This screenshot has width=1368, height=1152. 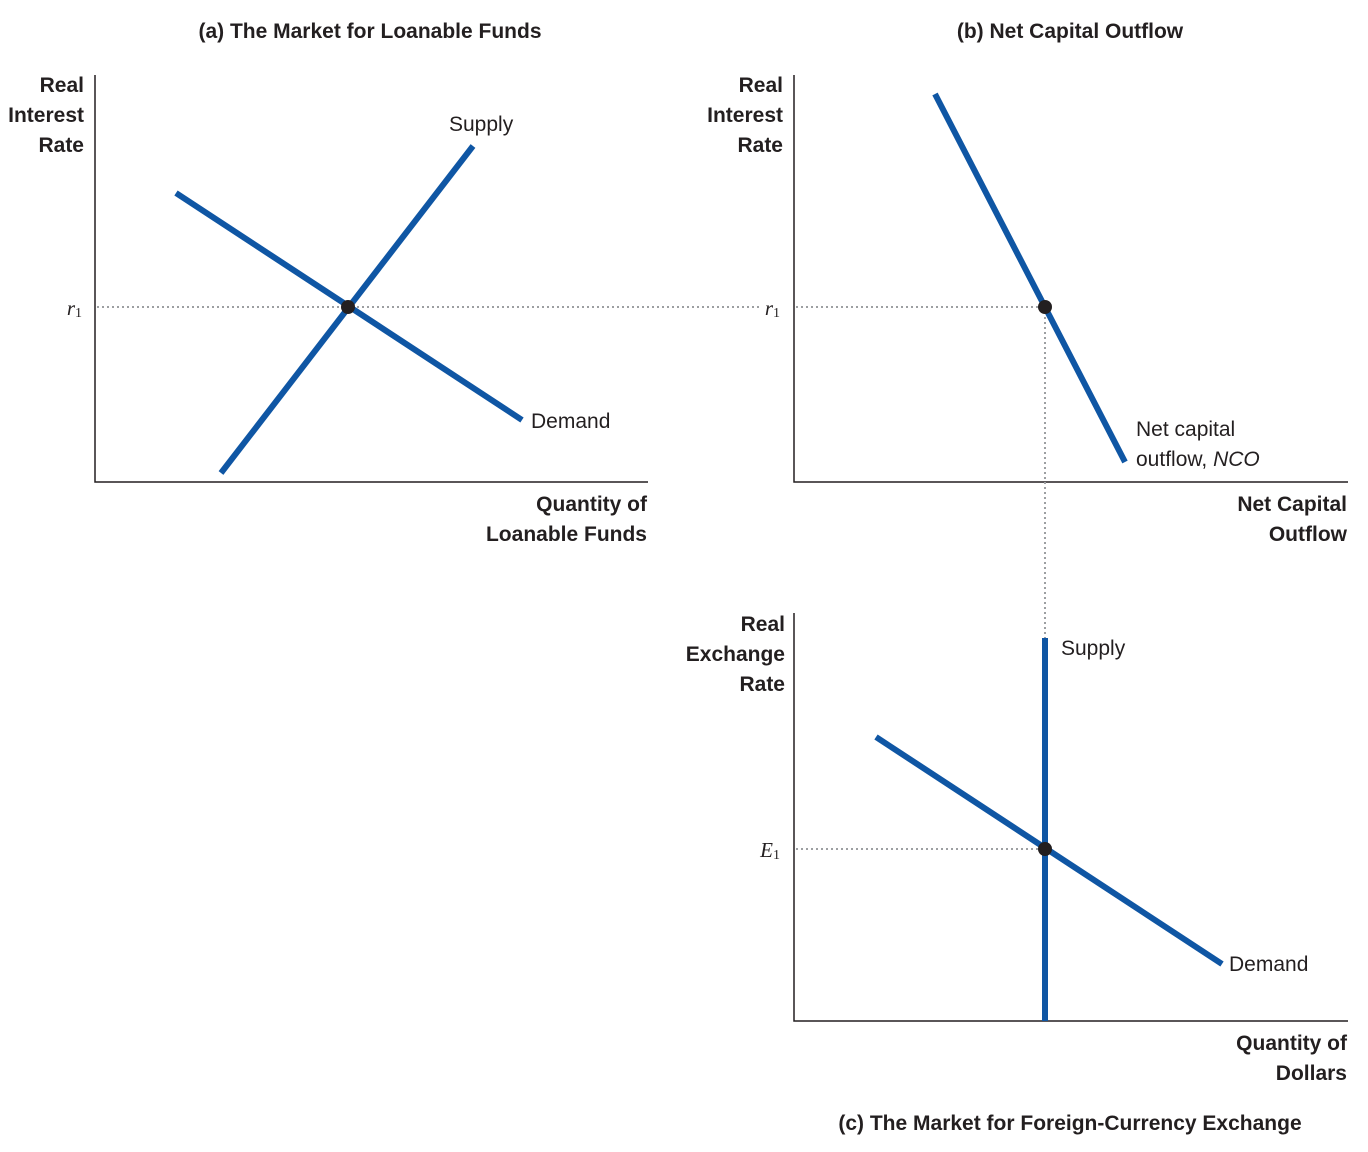 I want to click on panel-a-x-label-line2: Loanable Funds, so click(x=566, y=534).